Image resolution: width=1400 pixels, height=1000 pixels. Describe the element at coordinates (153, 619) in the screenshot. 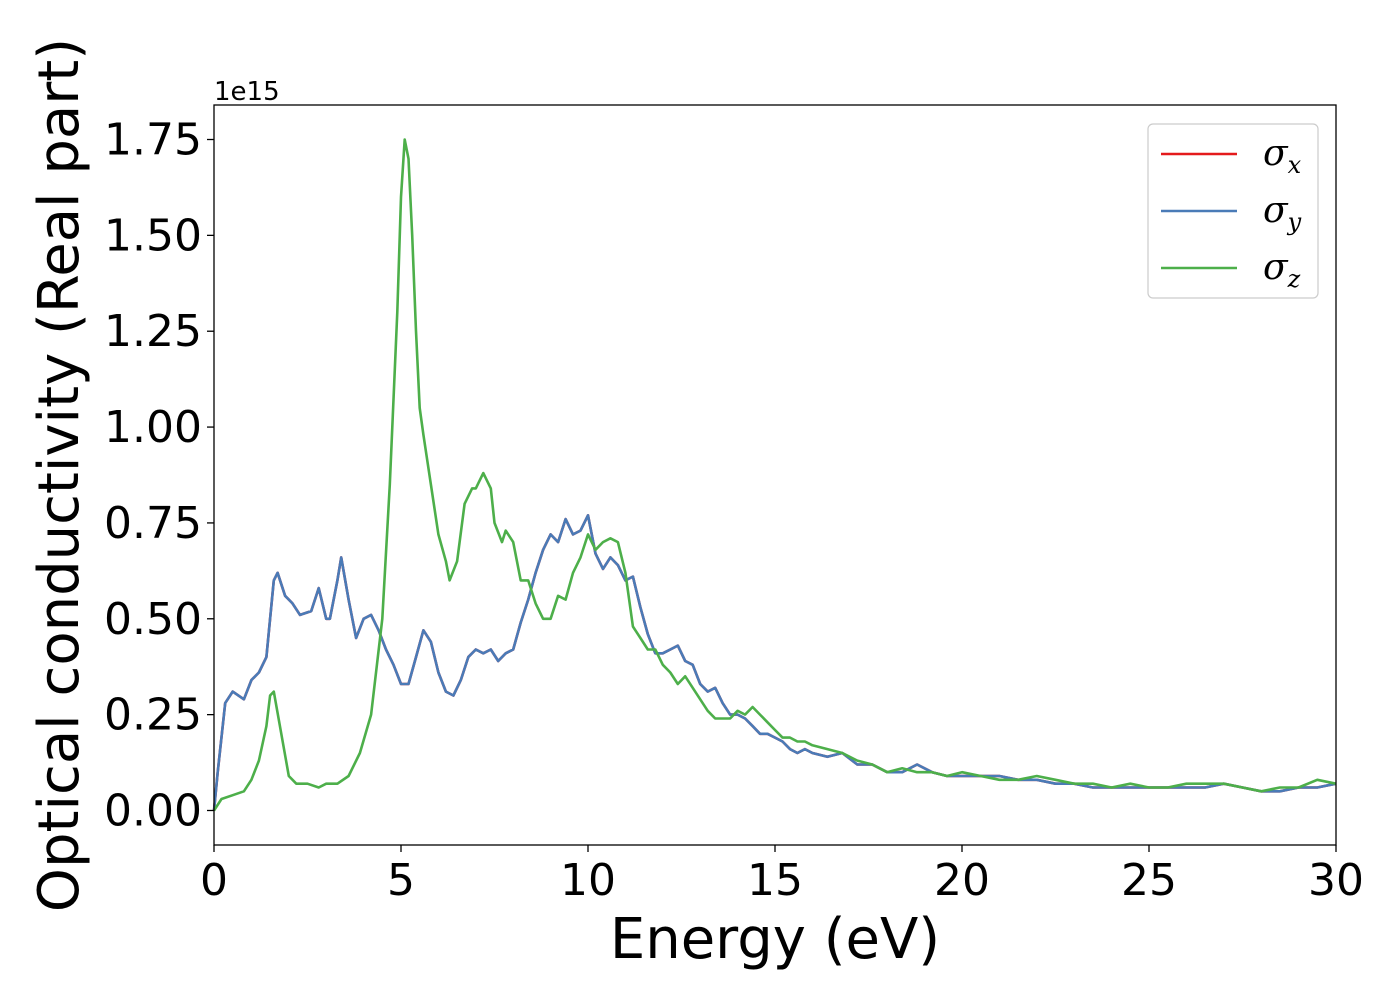

I see `y-tick-label: 0.50` at that location.